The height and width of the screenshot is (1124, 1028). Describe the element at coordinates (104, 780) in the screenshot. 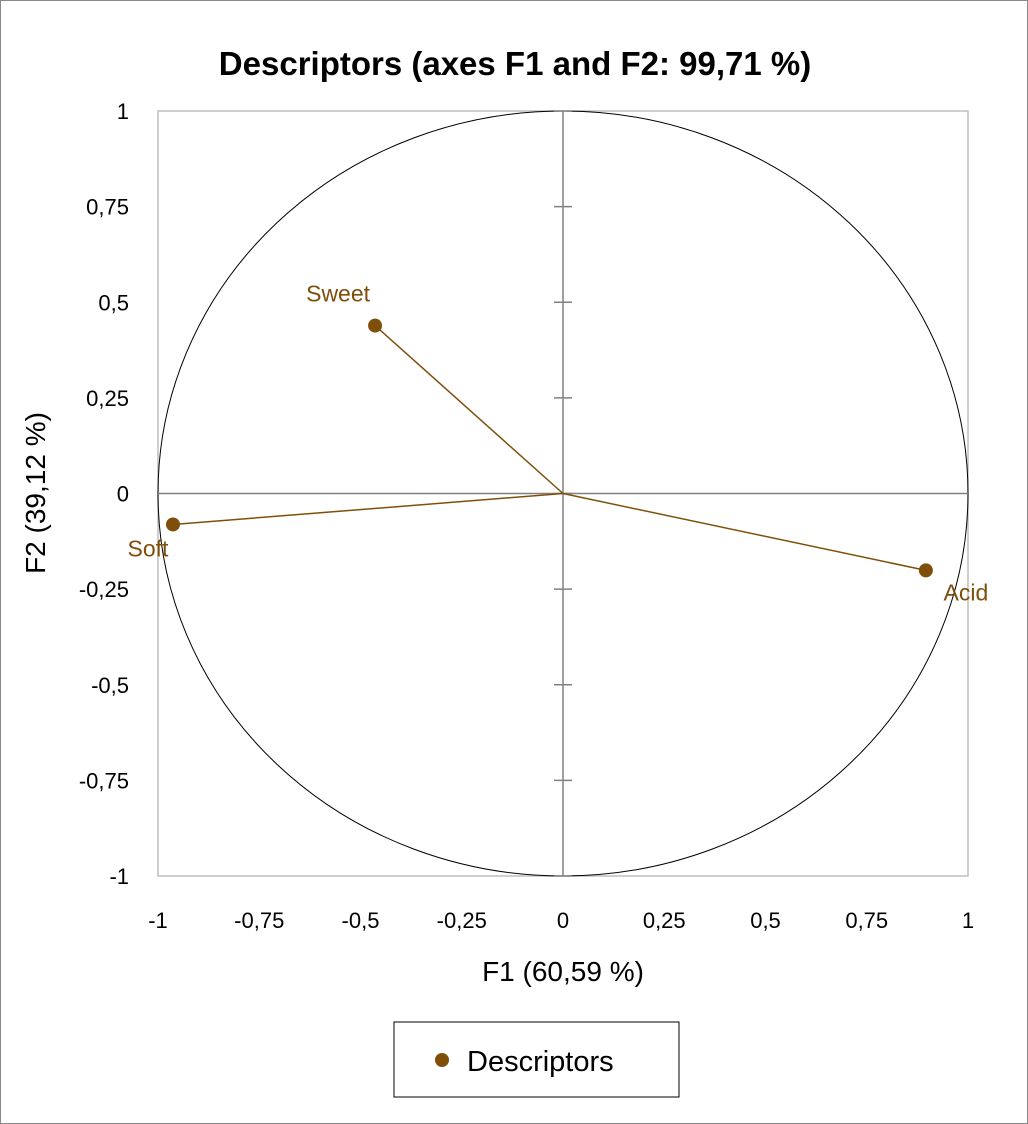

I see `y-tick-label: -0,75` at that location.